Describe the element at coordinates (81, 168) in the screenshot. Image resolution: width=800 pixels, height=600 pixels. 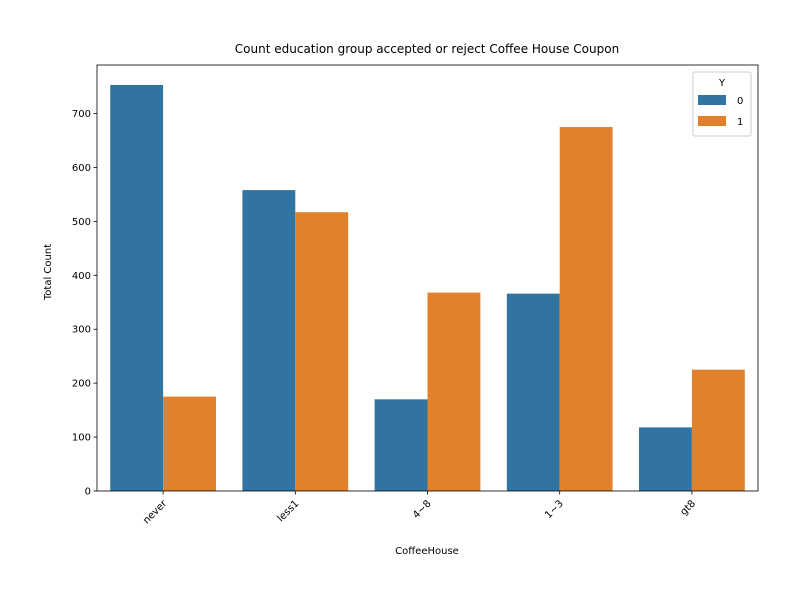
I see `y-tick-label: 600` at that location.